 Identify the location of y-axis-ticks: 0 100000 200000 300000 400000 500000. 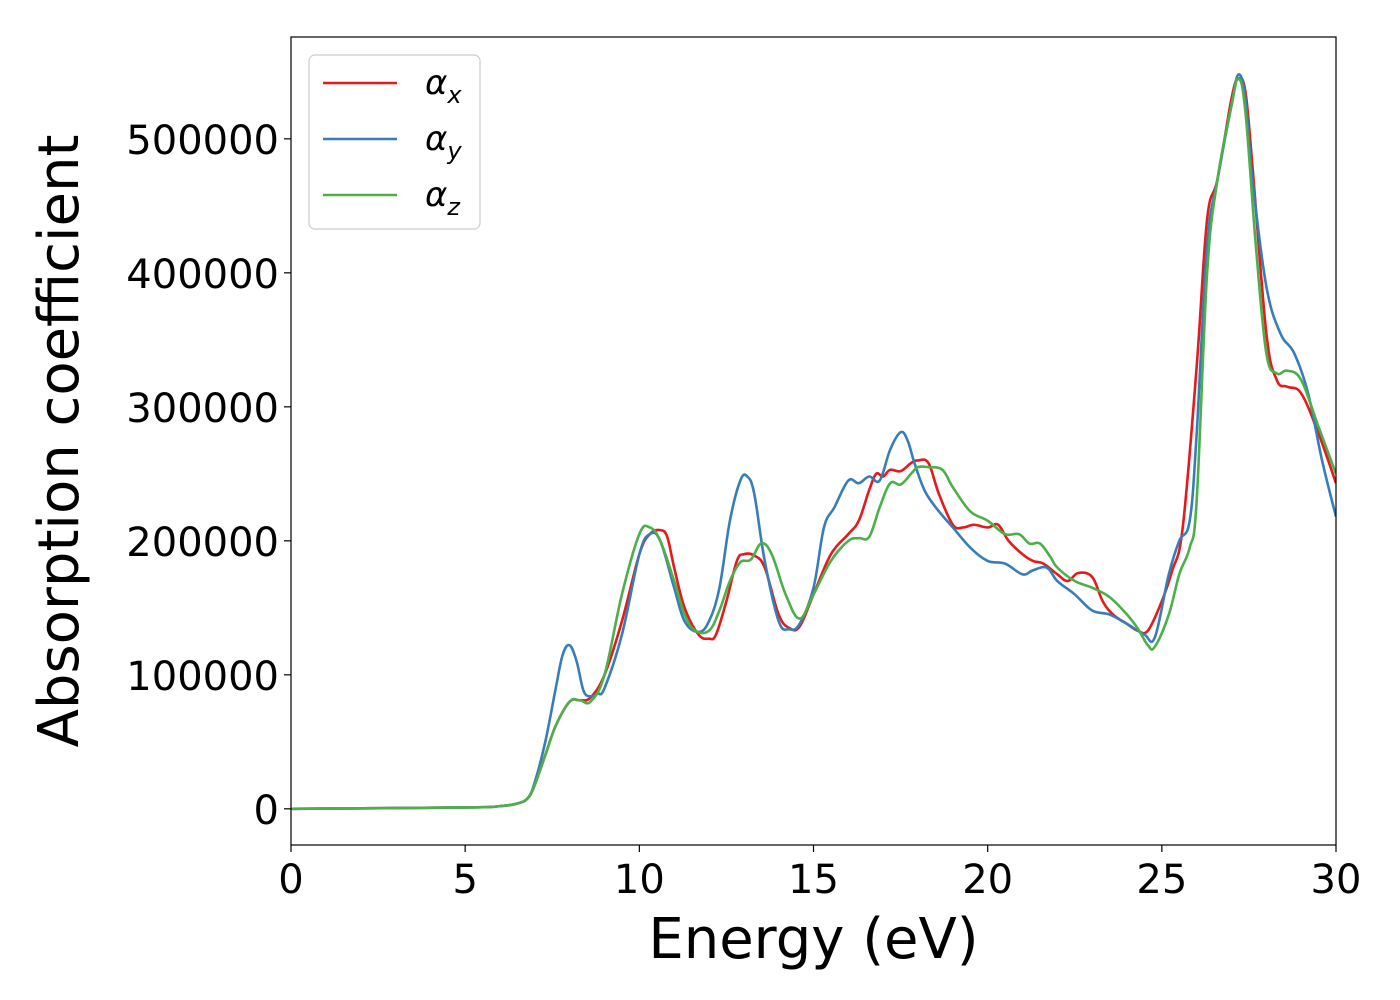
(208, 476).